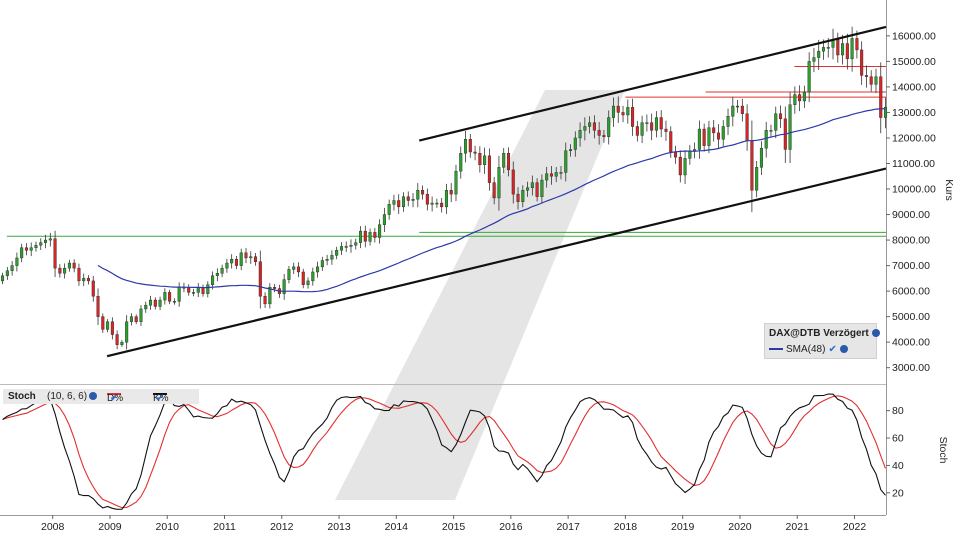 The height and width of the screenshot is (545, 960). What do you see at coordinates (110, 527) in the screenshot?
I see `x-tick-label: 2009` at bounding box center [110, 527].